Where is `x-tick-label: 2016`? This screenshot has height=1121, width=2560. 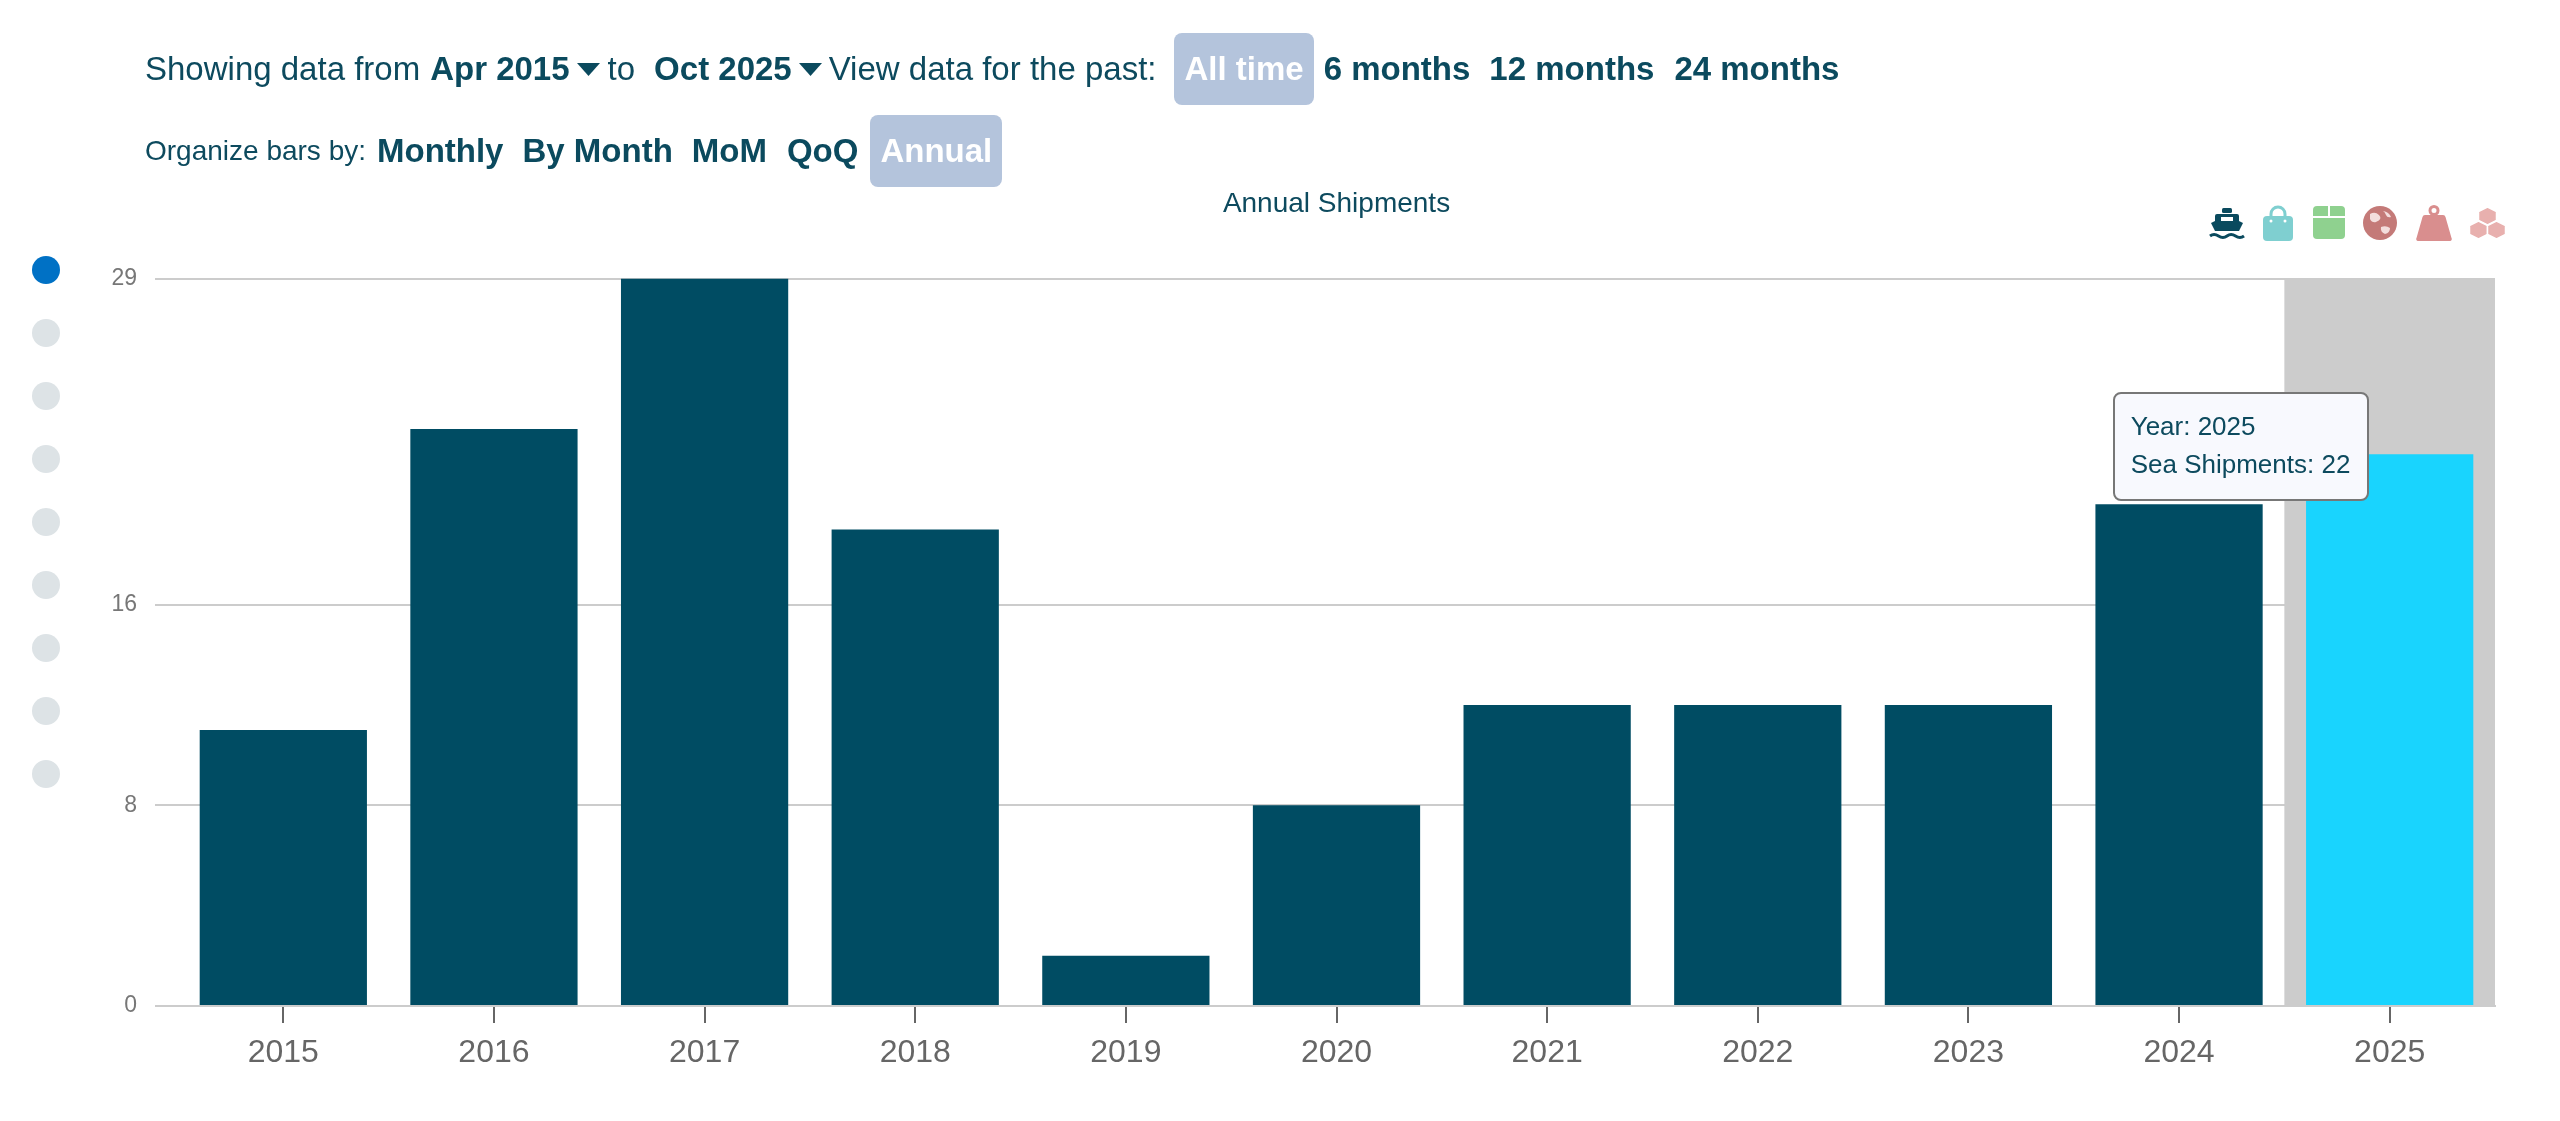 x-tick-label: 2016 is located at coordinates (494, 1051).